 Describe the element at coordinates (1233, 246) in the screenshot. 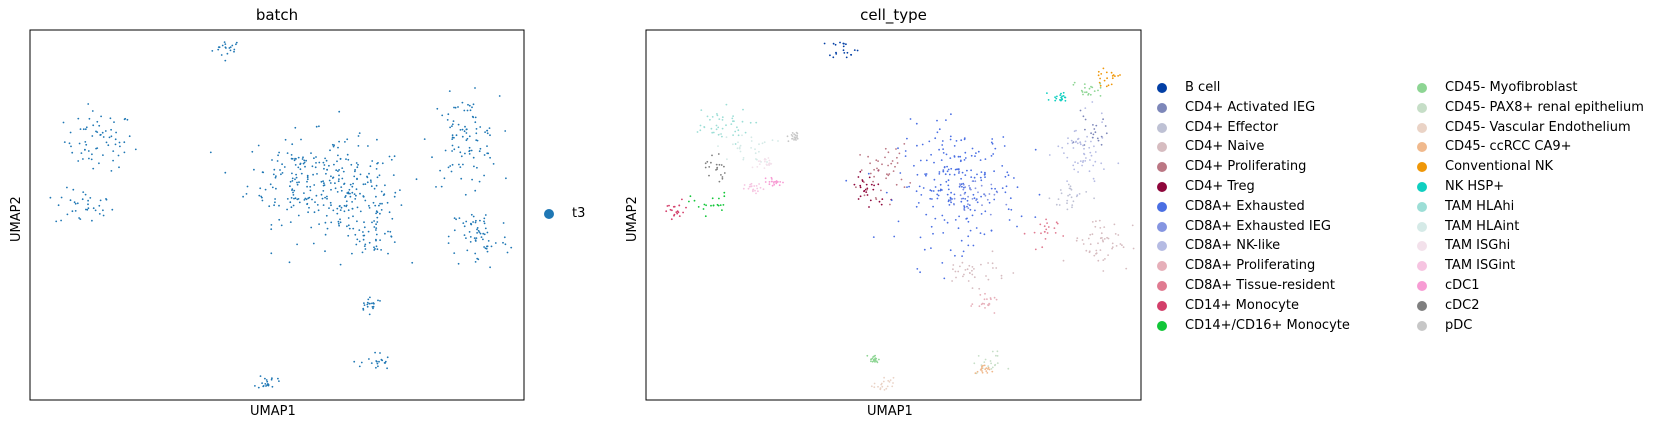

I see `legend-label: CD8A+ NK-like` at that location.